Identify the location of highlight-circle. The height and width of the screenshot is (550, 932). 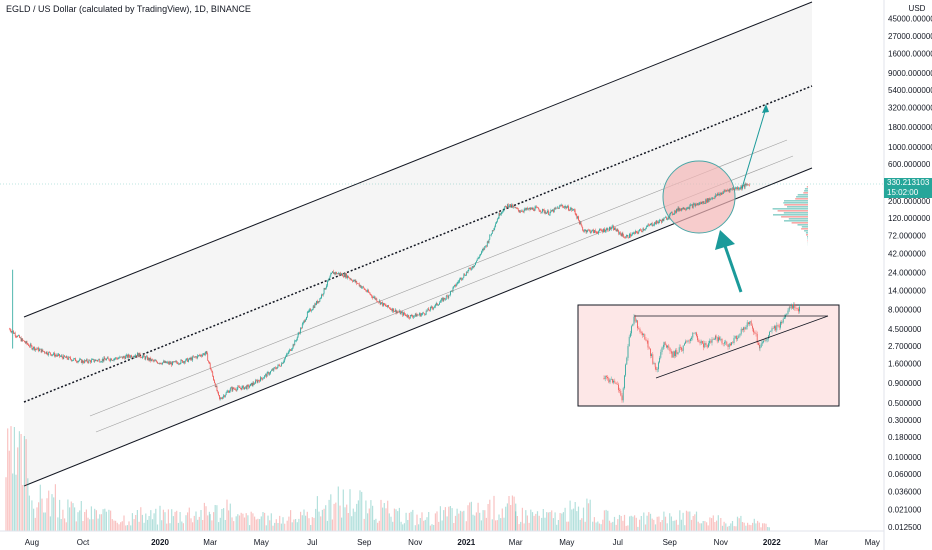
(699, 197).